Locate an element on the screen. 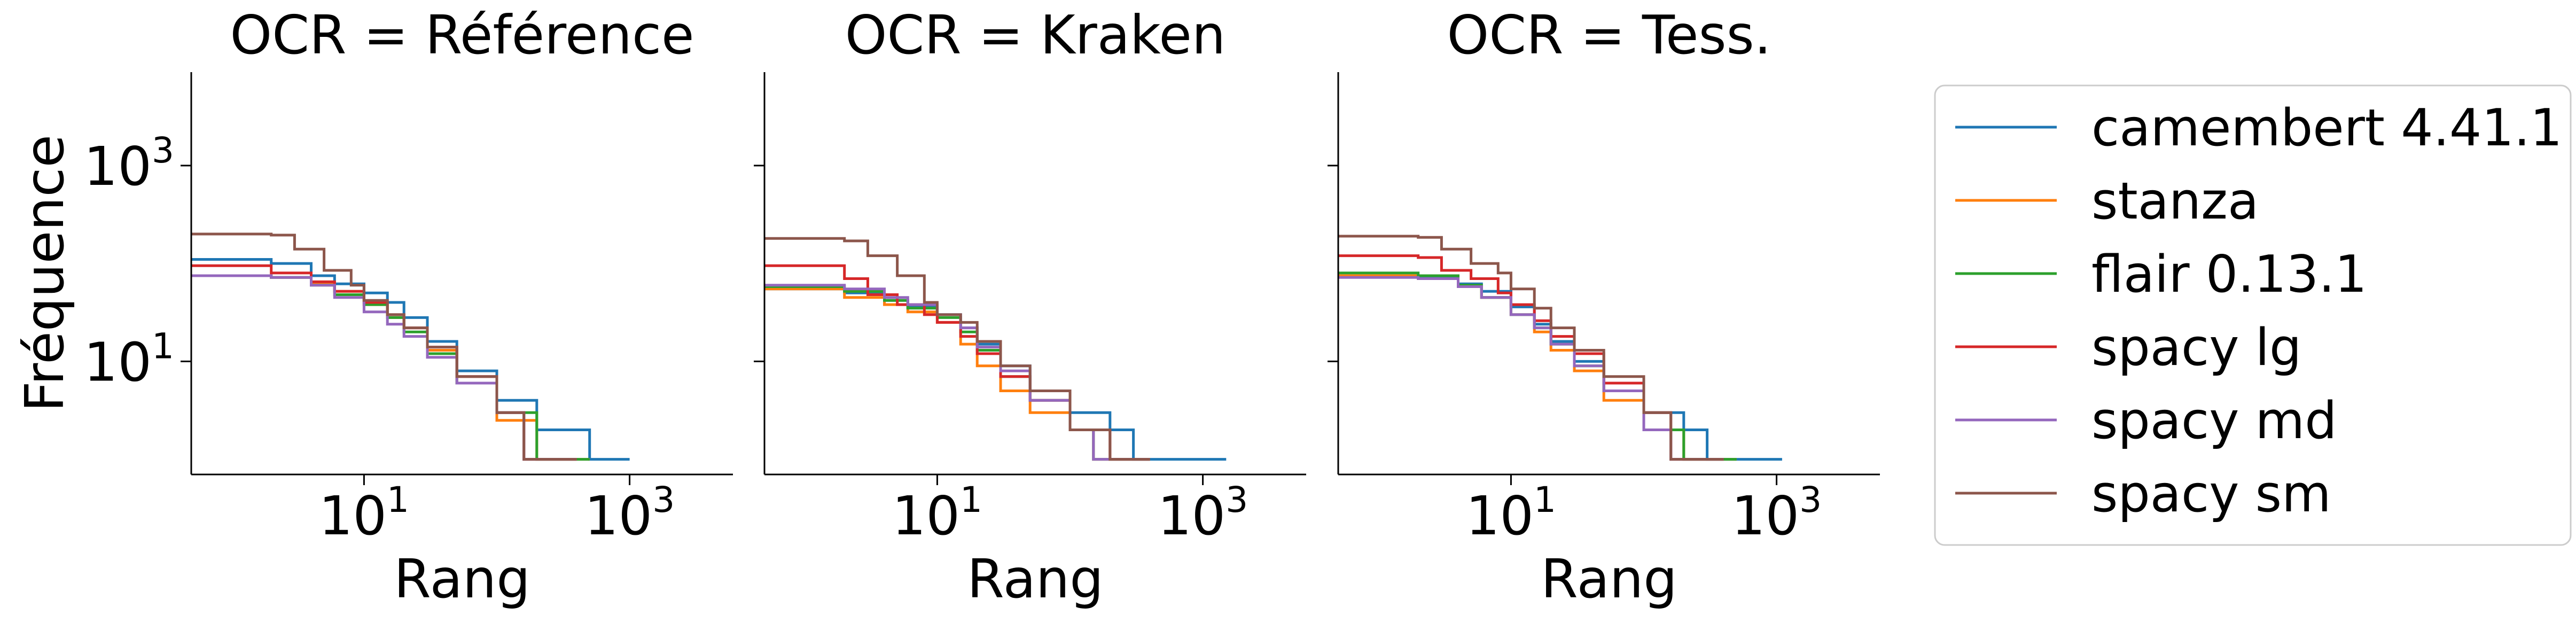 The image size is (2576, 623). series-line-spacy-lg is located at coordinates (384, 363).